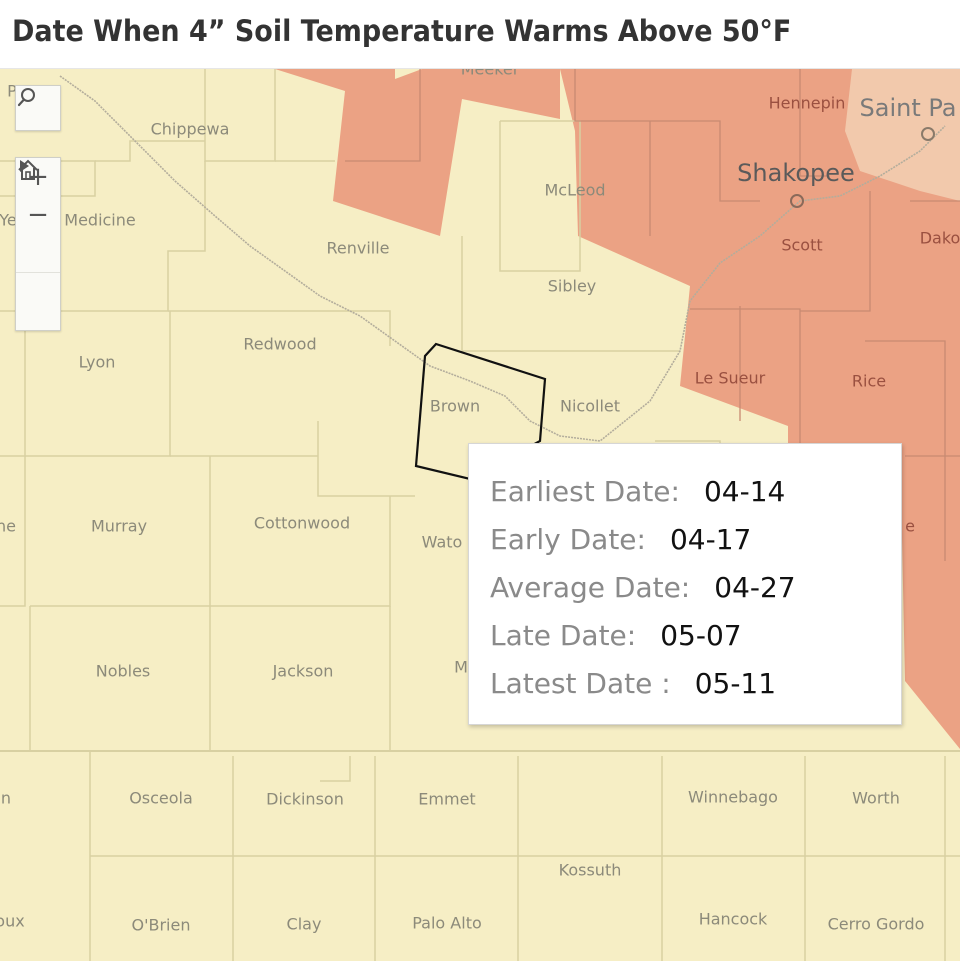 This screenshot has height=961, width=960. Describe the element at coordinates (417, 152) in the screenshot. I see `warm-region-west` at that location.